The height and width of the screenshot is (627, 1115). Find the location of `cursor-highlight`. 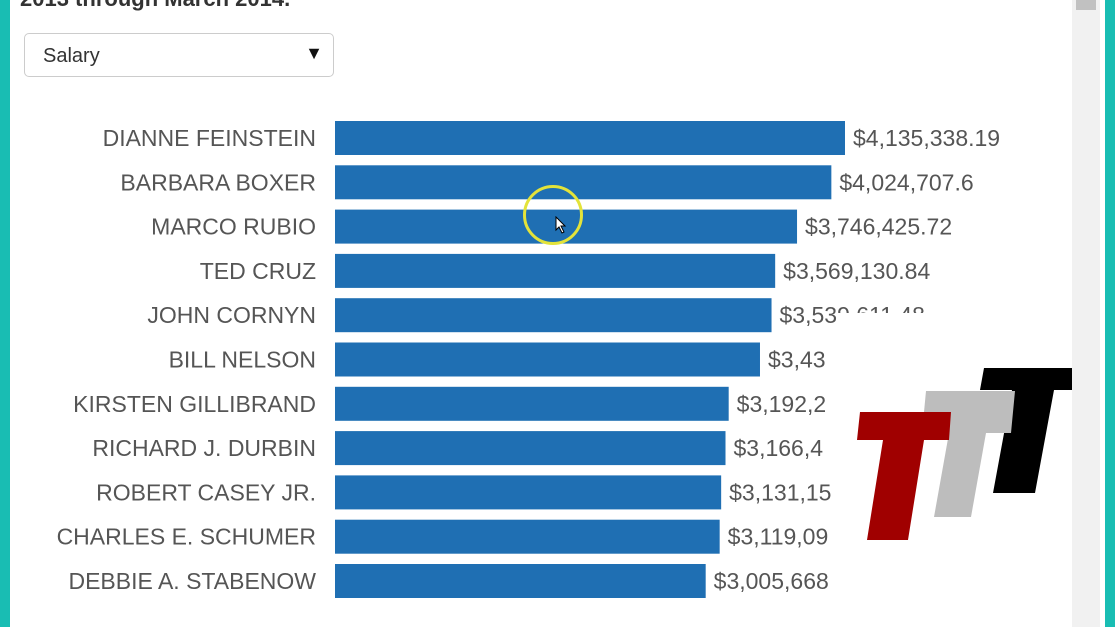

cursor-highlight is located at coordinates (553, 215).